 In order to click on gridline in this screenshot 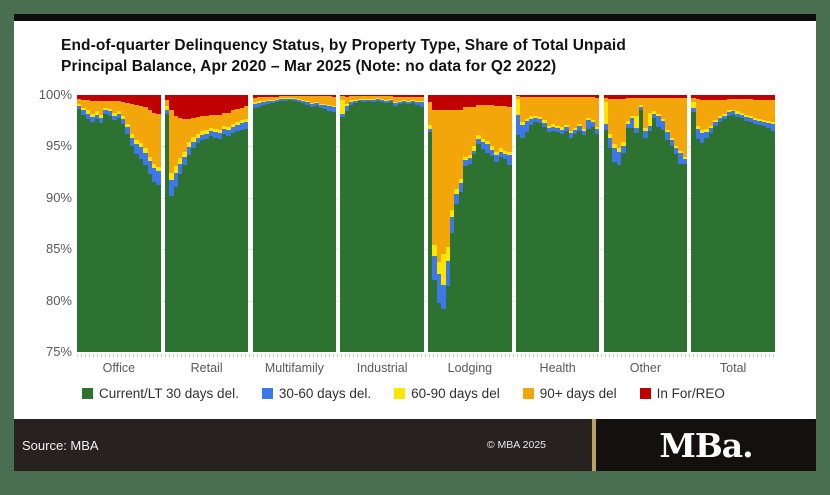, I will do `click(426, 250)`.